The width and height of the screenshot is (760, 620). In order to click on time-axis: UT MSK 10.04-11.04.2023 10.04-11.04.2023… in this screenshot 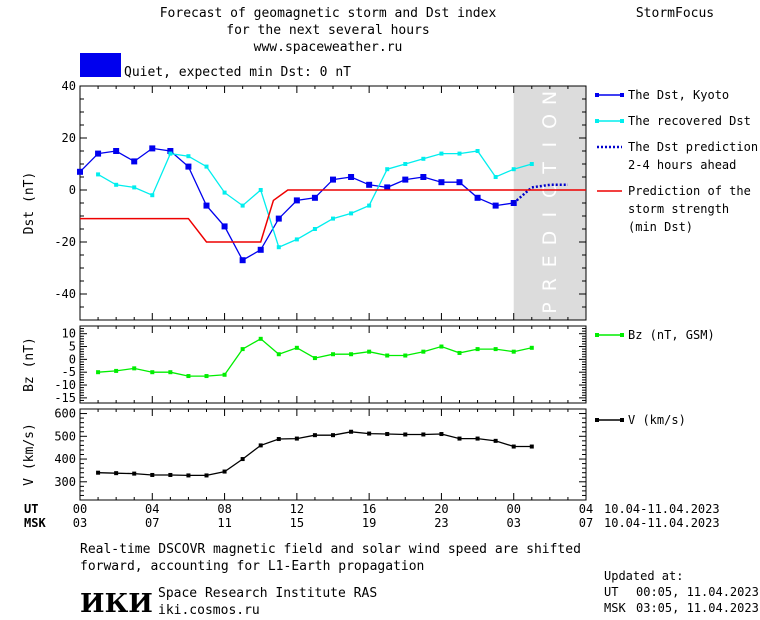, I will do `click(372, 516)`.